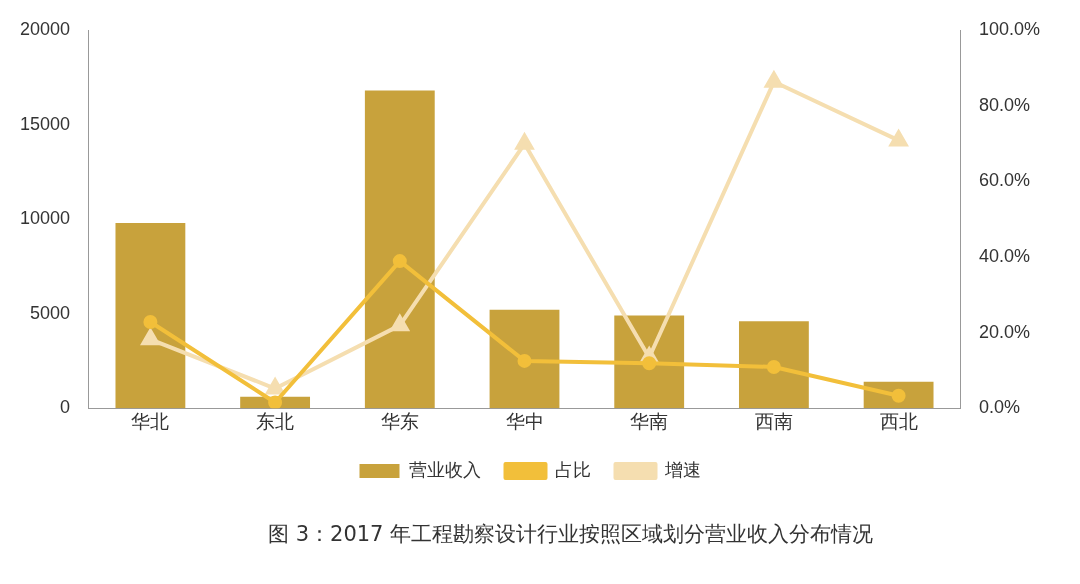 The height and width of the screenshot is (584, 1080). What do you see at coordinates (50, 312) in the screenshot?
I see `y-tick-label: 5000` at bounding box center [50, 312].